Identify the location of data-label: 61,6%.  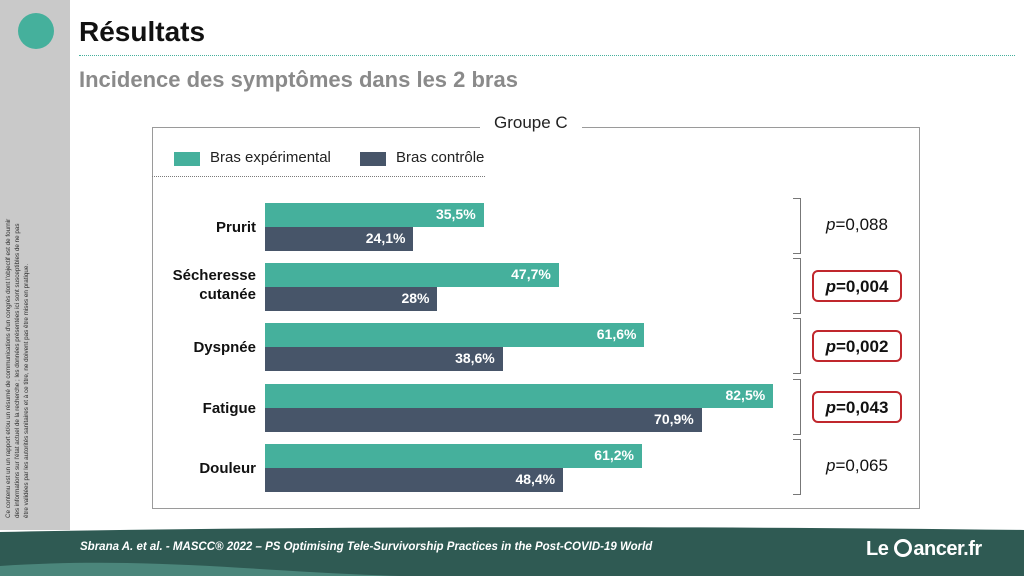
(616, 334).